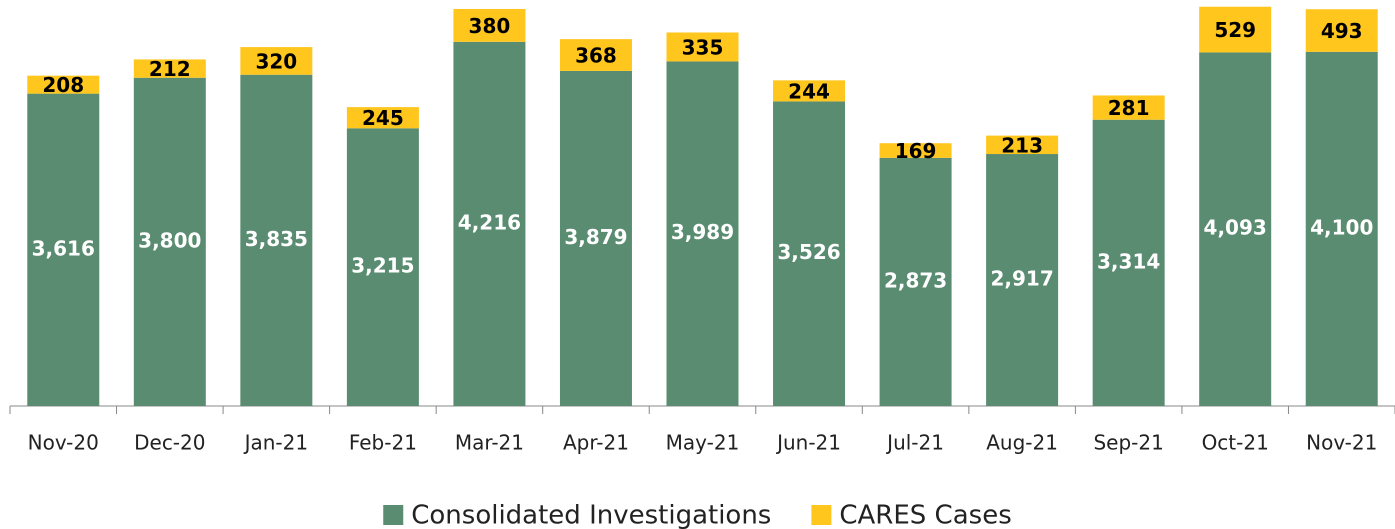 This screenshot has width=1395, height=529. I want to click on x-tick-label: Feb-21, so click(383, 443).